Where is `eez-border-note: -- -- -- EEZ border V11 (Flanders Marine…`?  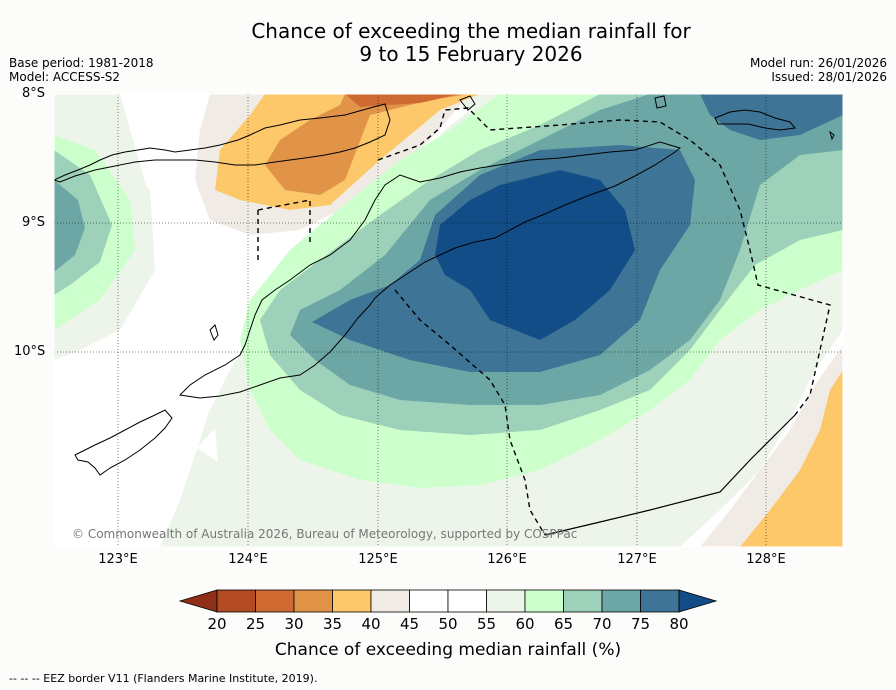
eez-border-note: -- -- -- EEZ border V11 (Flanders Marine… is located at coordinates (163, 678).